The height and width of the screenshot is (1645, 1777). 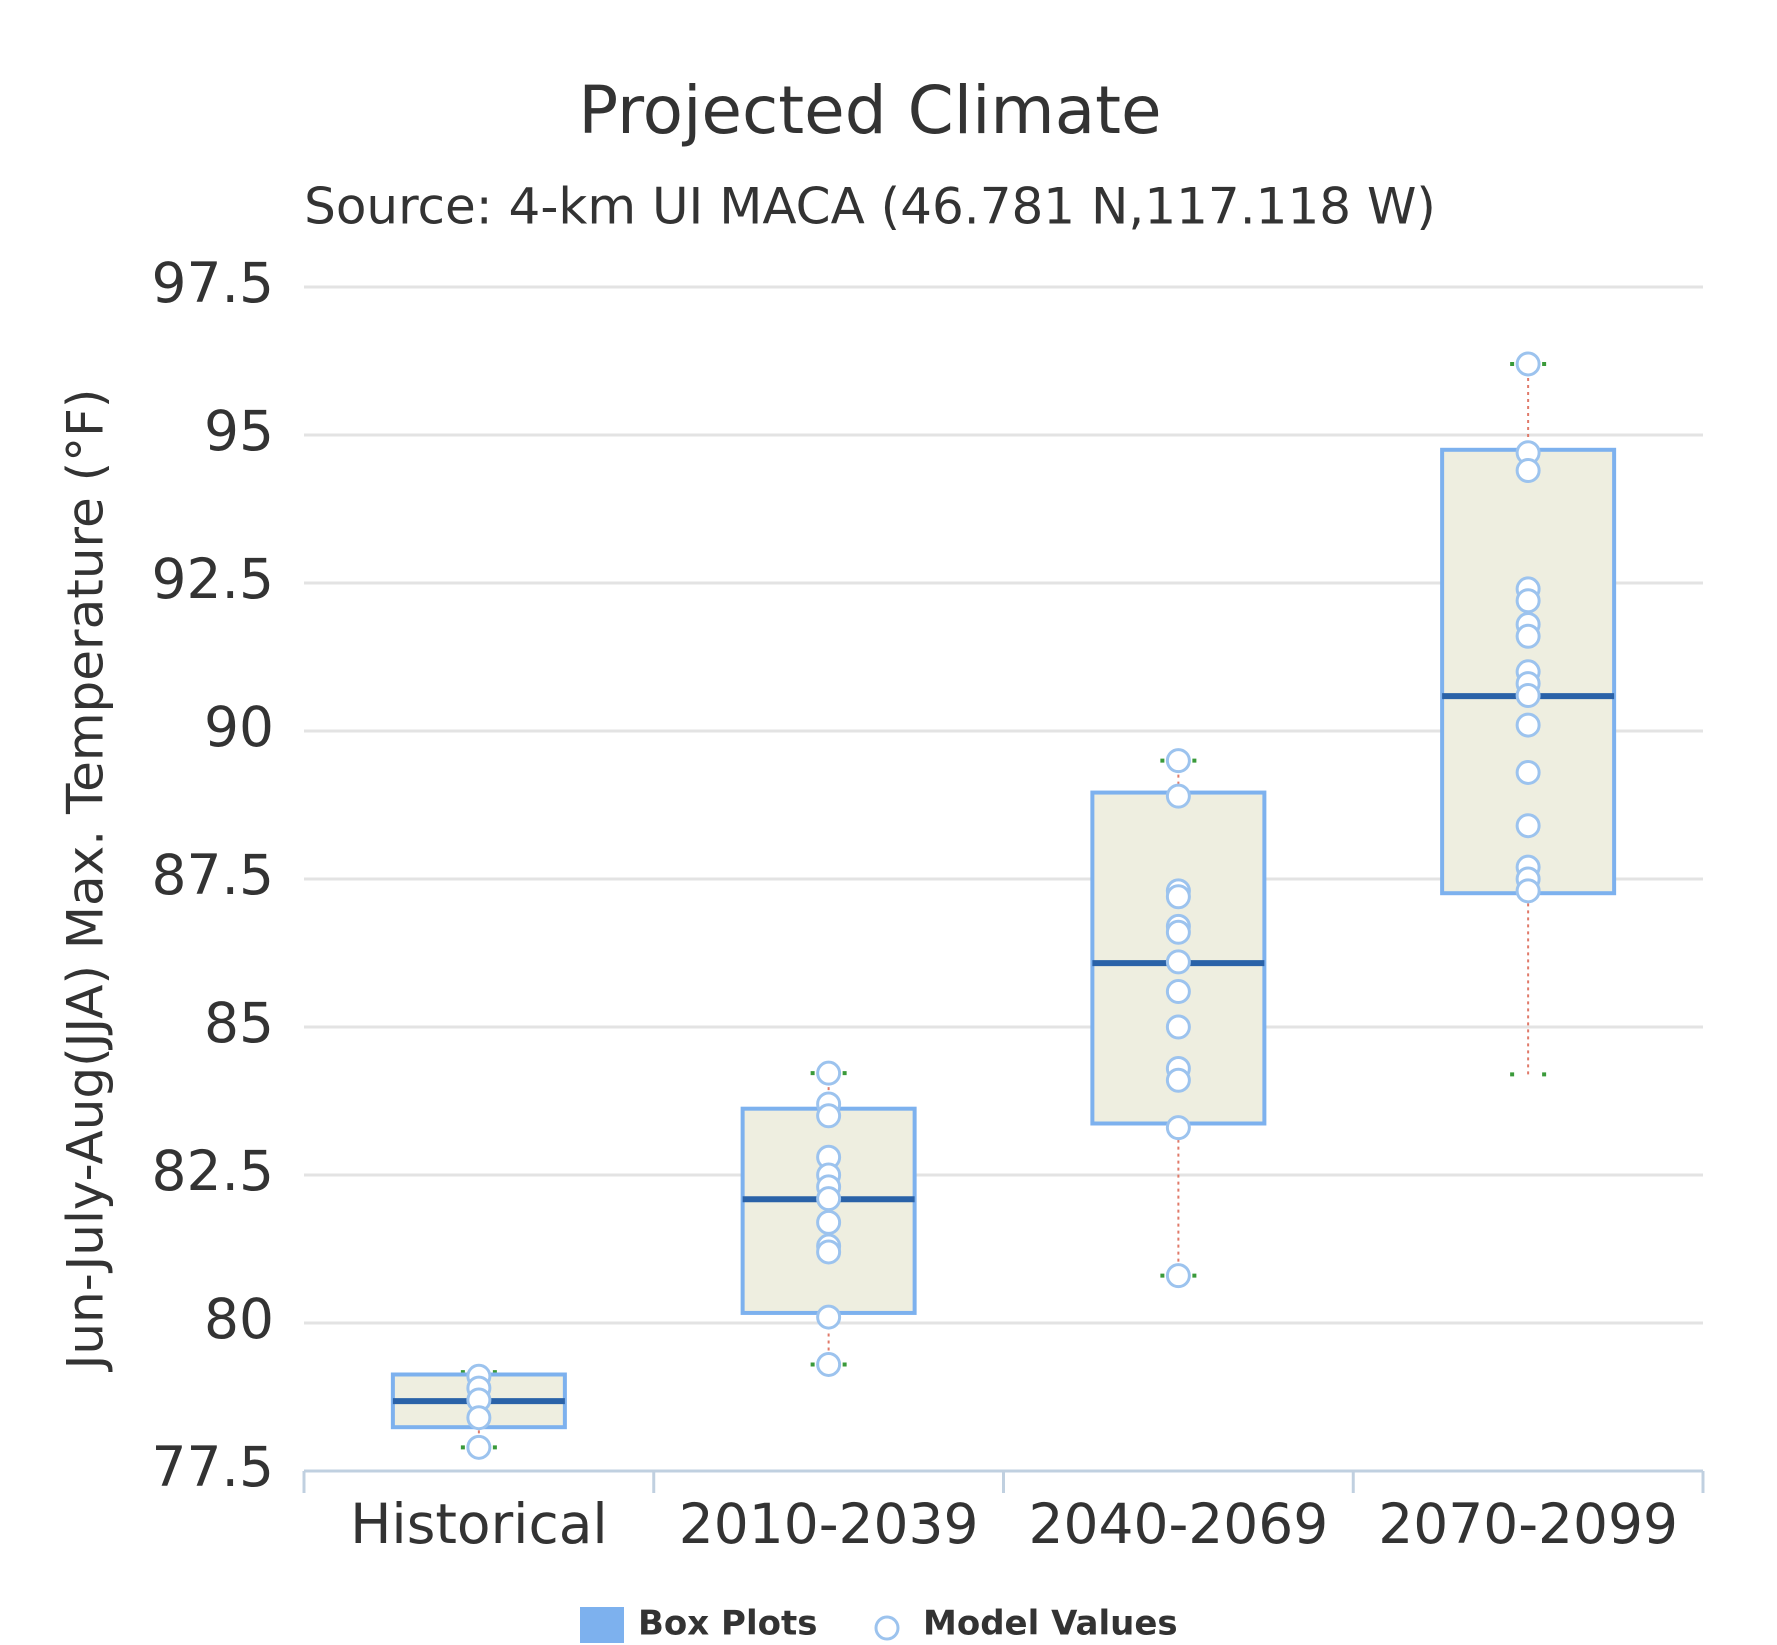 What do you see at coordinates (213, 875) in the screenshot?
I see `y-tick-label: 87.5` at bounding box center [213, 875].